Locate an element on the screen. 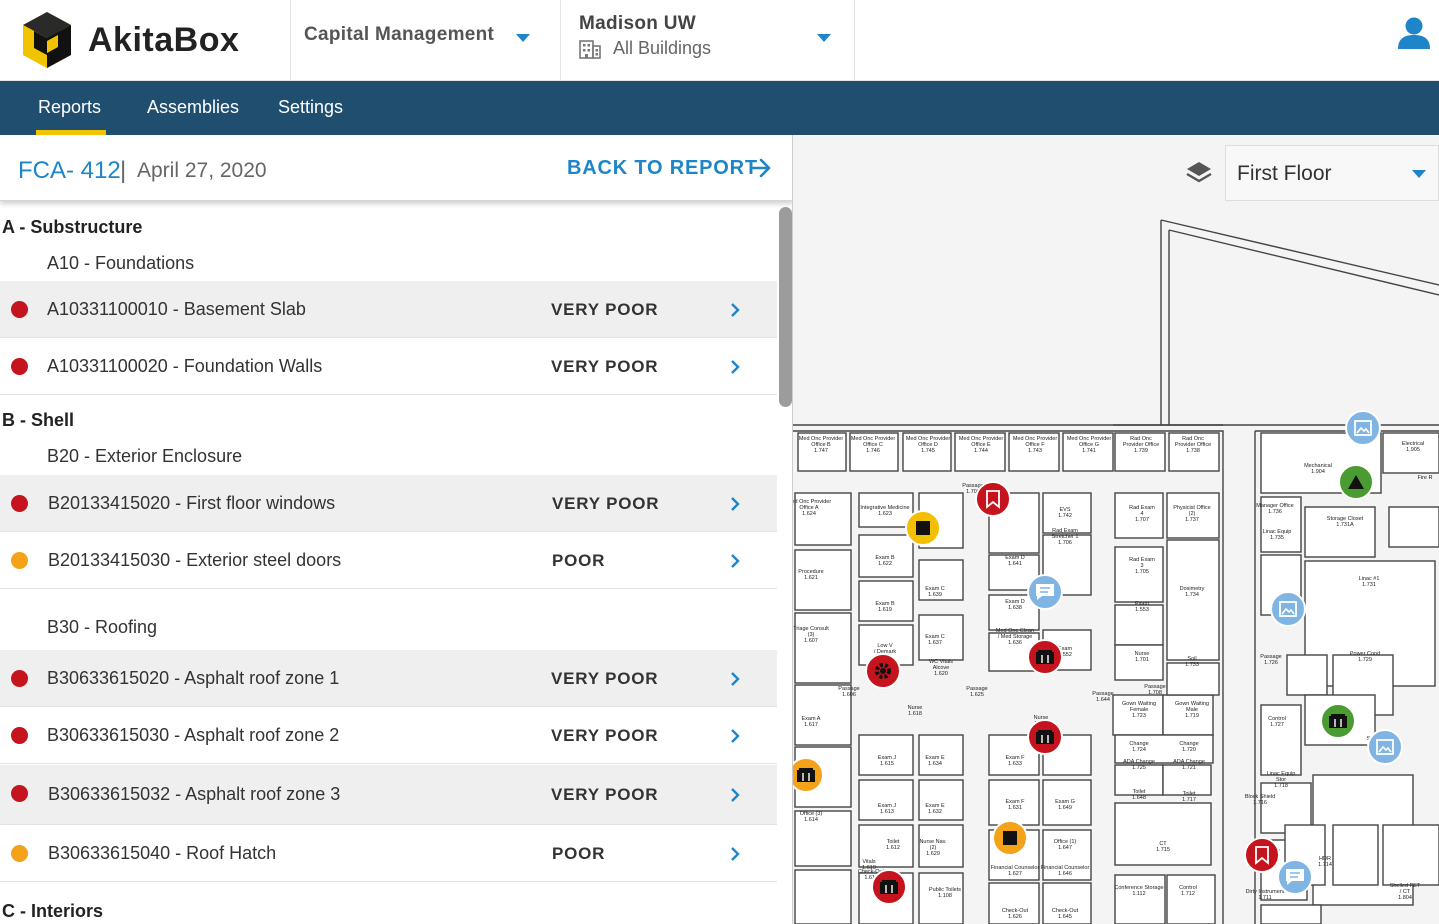 The image size is (1439, 924). floor-selector: First Floor is located at coordinates (1332, 173).